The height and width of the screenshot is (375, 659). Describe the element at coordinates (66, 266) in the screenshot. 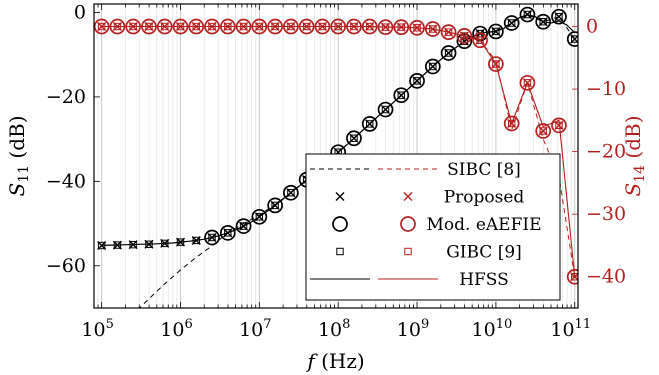

I see `y-left-tick-label: −60` at that location.